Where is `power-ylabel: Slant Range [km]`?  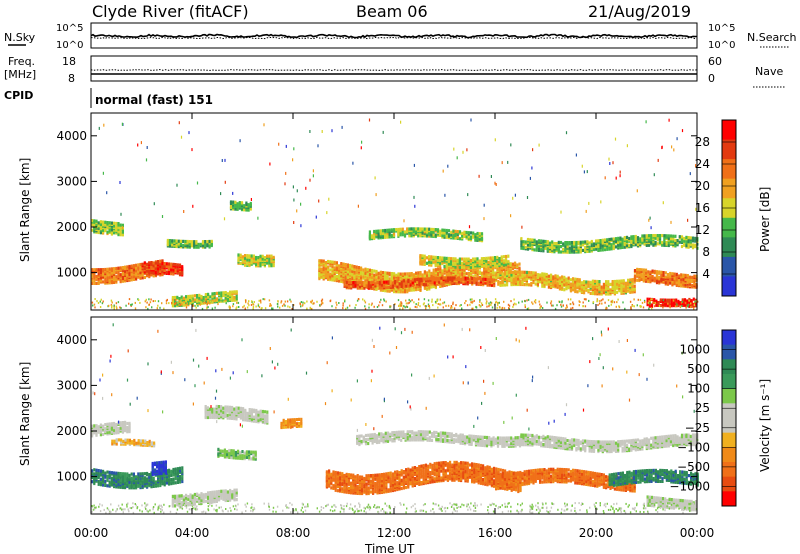 power-ylabel: Slant Range [km] is located at coordinates (25, 210).